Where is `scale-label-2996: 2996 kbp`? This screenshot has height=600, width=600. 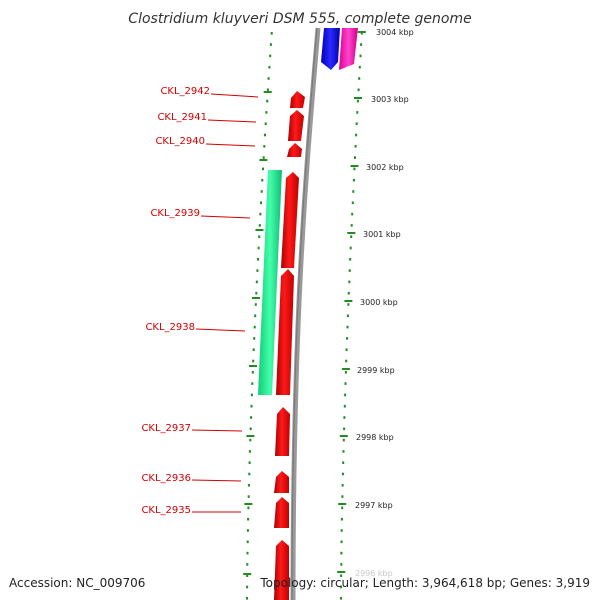 scale-label-2996: 2996 kbp is located at coordinates (374, 573).